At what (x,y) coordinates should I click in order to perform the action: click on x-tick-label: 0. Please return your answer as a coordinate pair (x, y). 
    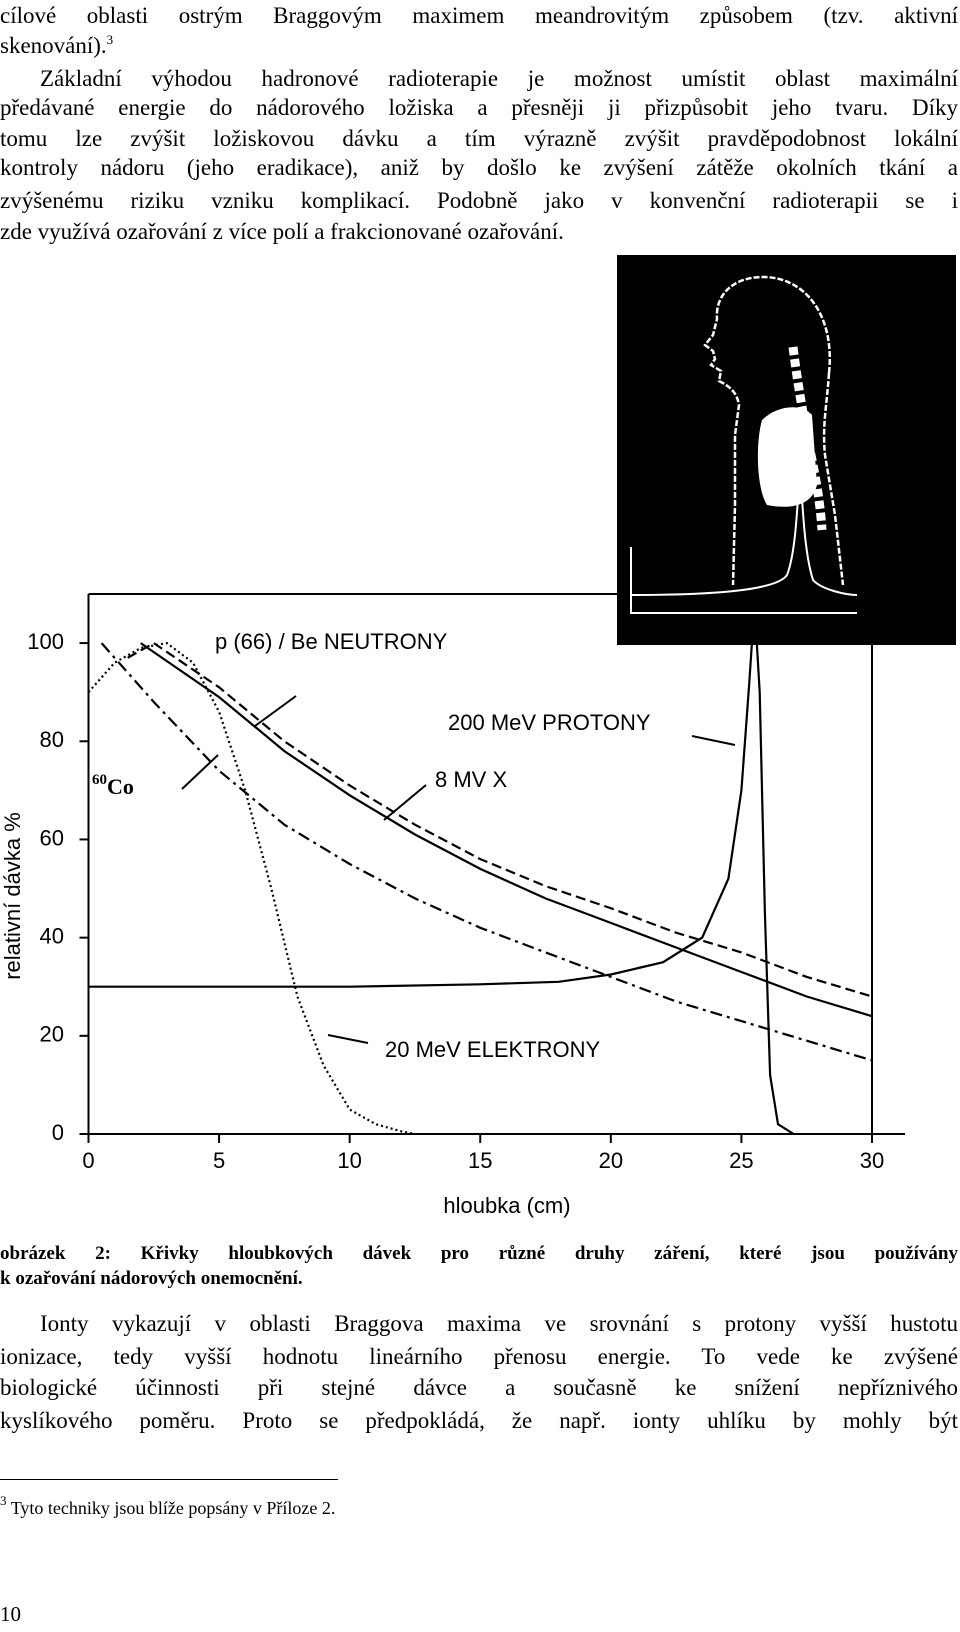
    Looking at the image, I should click on (88, 1160).